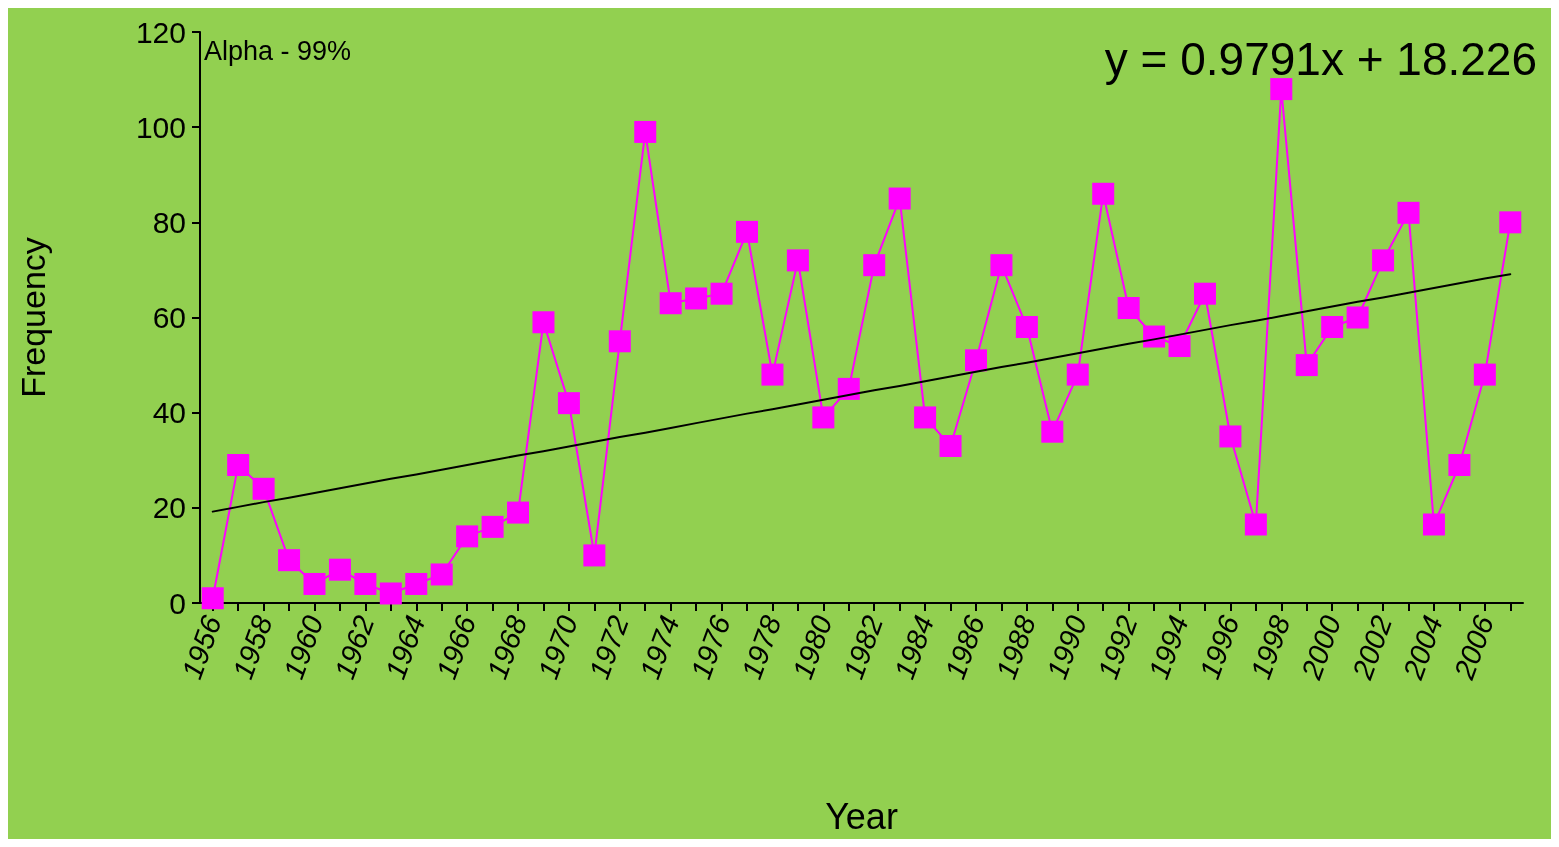 The image size is (1559, 847). I want to click on y-tick-label: 0, so click(177, 603).